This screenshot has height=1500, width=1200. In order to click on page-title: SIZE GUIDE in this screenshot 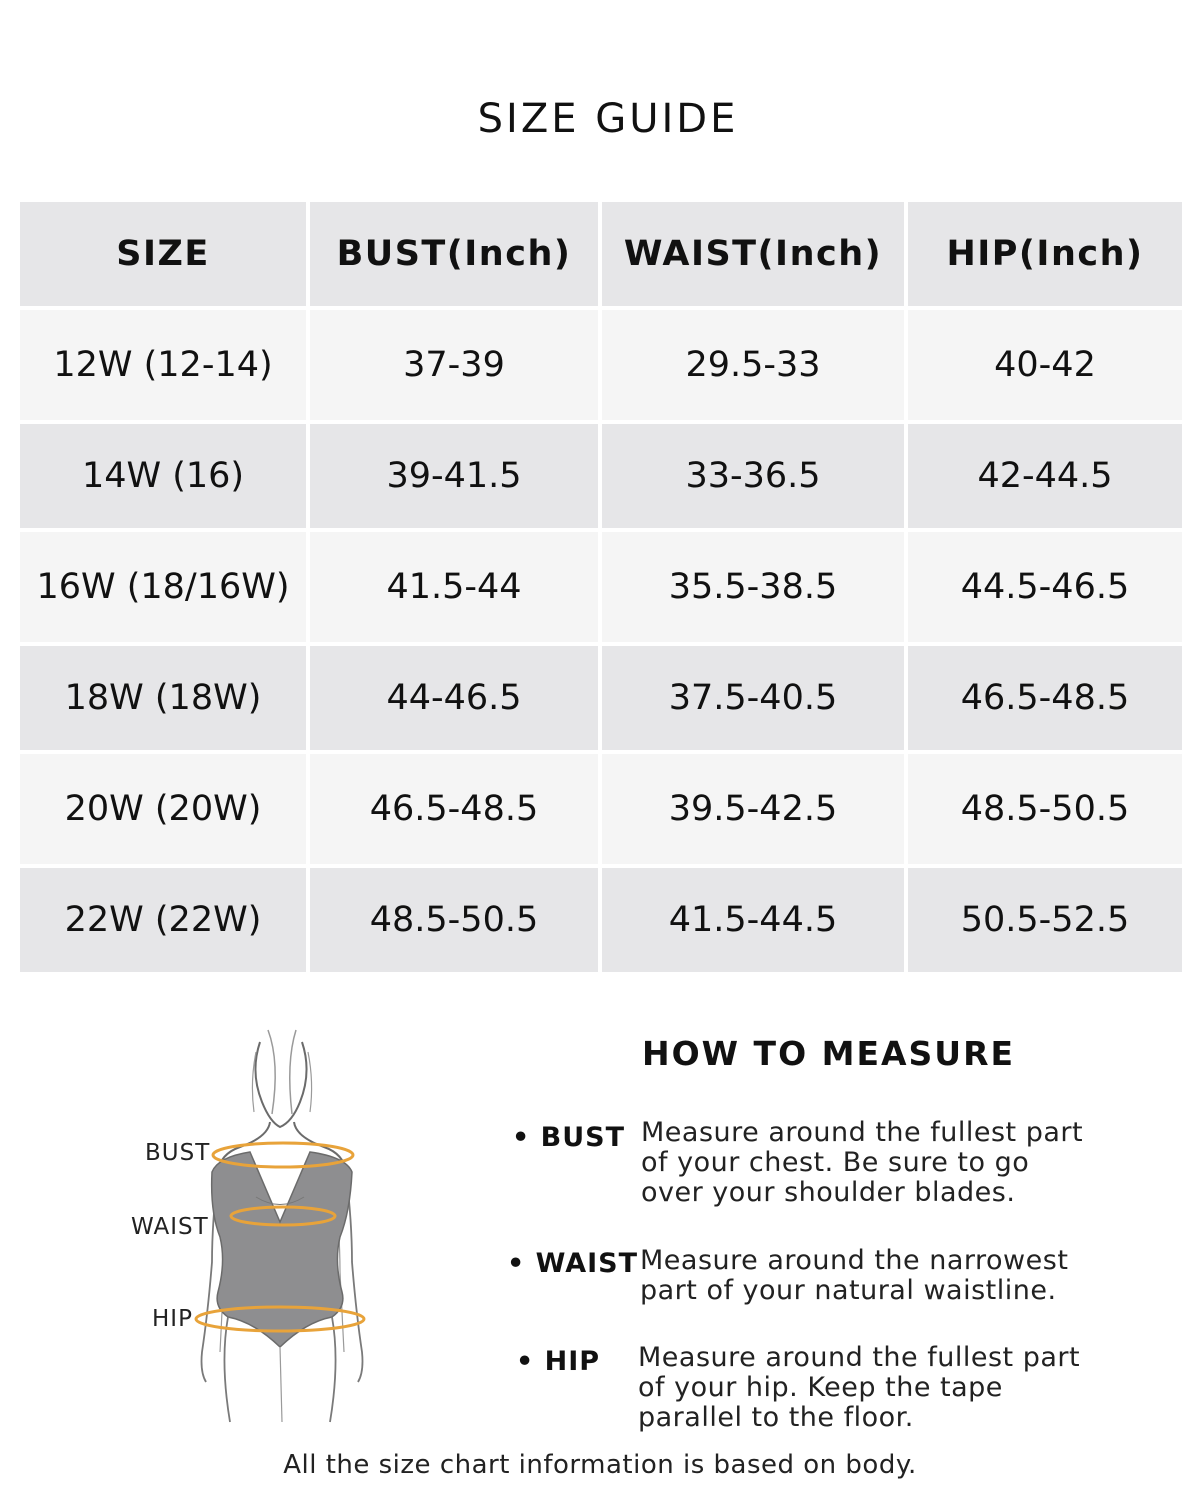, I will do `click(608, 119)`.